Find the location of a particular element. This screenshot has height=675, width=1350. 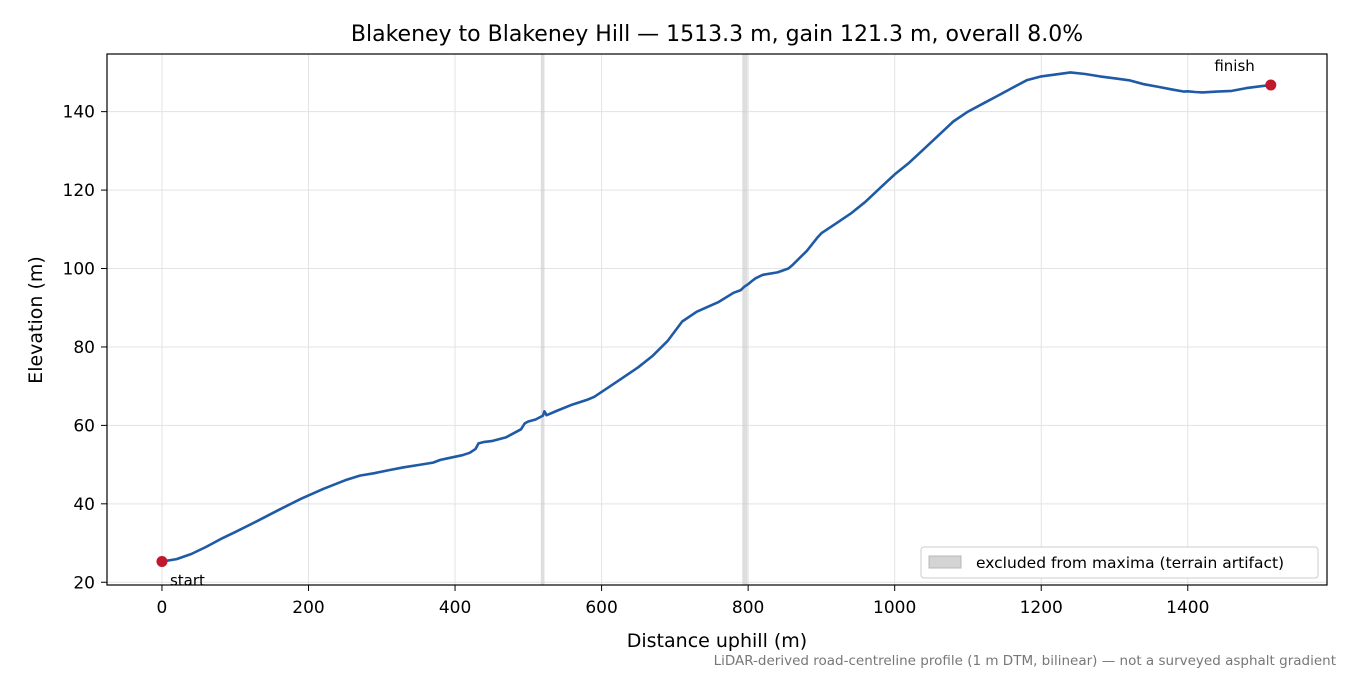

x-axis-ticks: 0 200 400 600 800 1000 1200 1400 is located at coordinates (683, 601).